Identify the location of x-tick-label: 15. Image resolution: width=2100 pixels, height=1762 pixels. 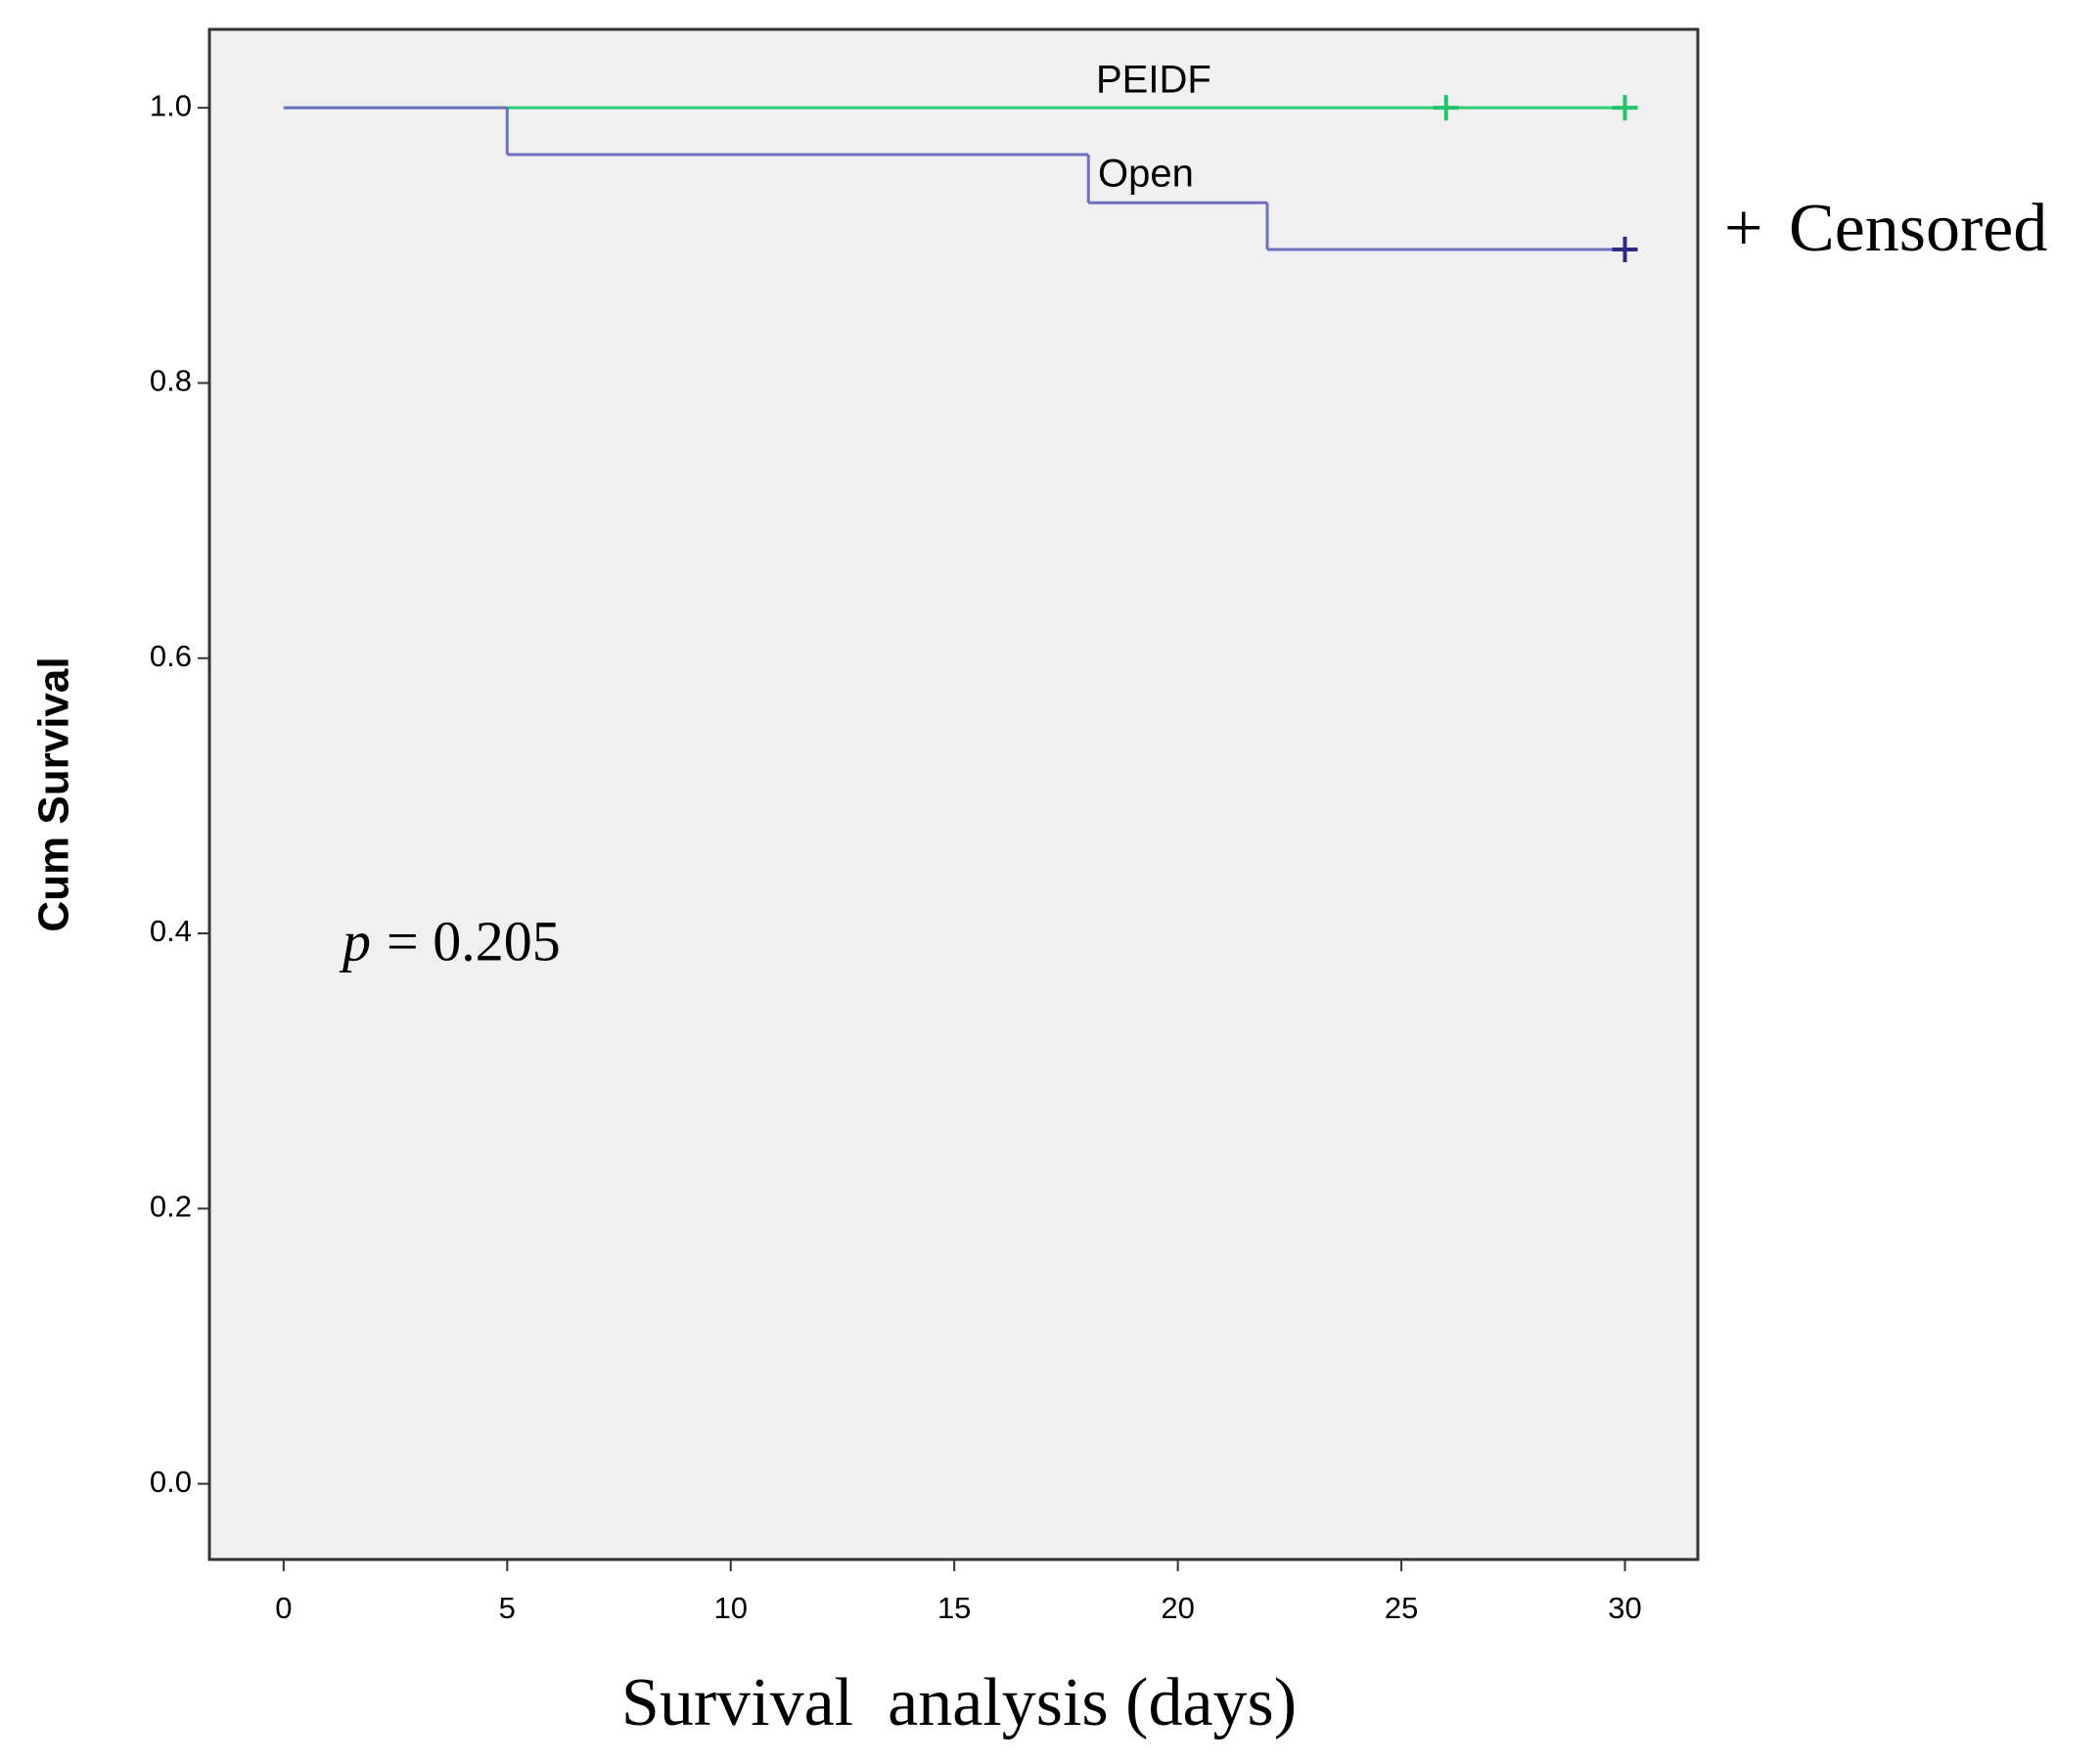
(954, 1608).